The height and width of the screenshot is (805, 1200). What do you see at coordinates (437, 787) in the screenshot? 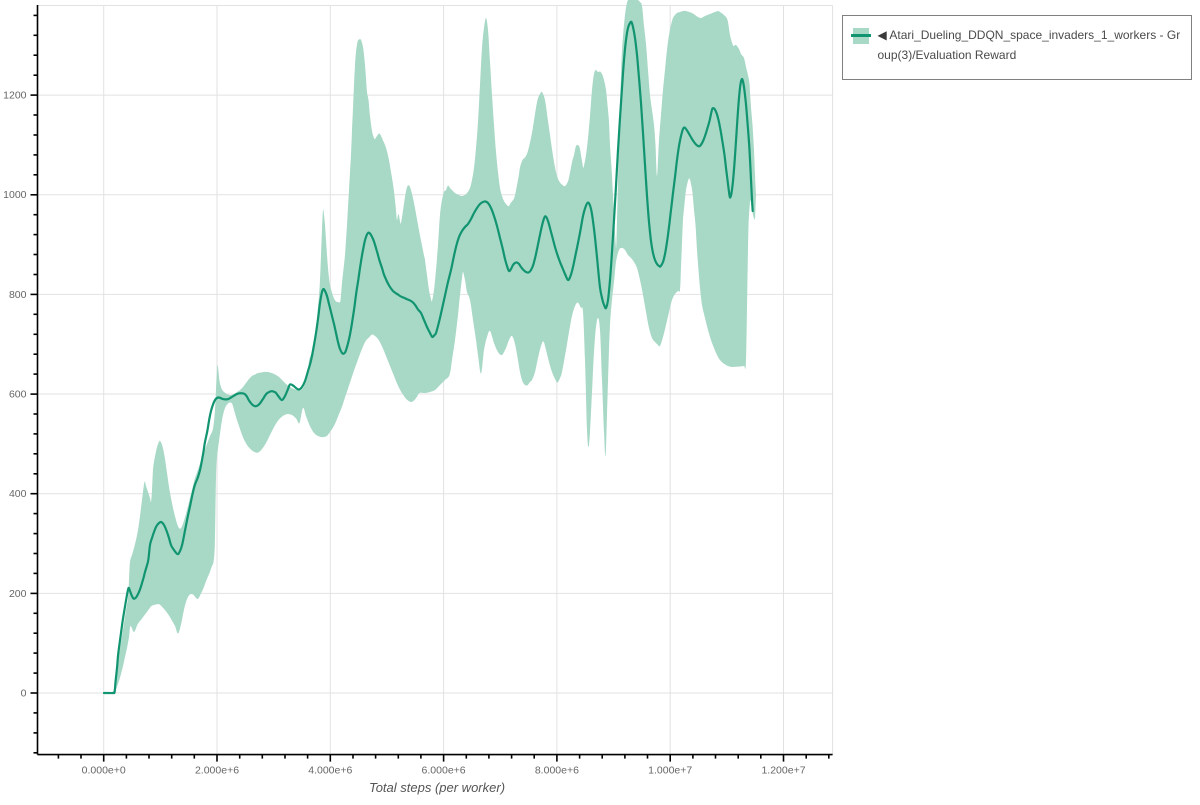
I see `svg-text: Total steps (per worker)` at bounding box center [437, 787].